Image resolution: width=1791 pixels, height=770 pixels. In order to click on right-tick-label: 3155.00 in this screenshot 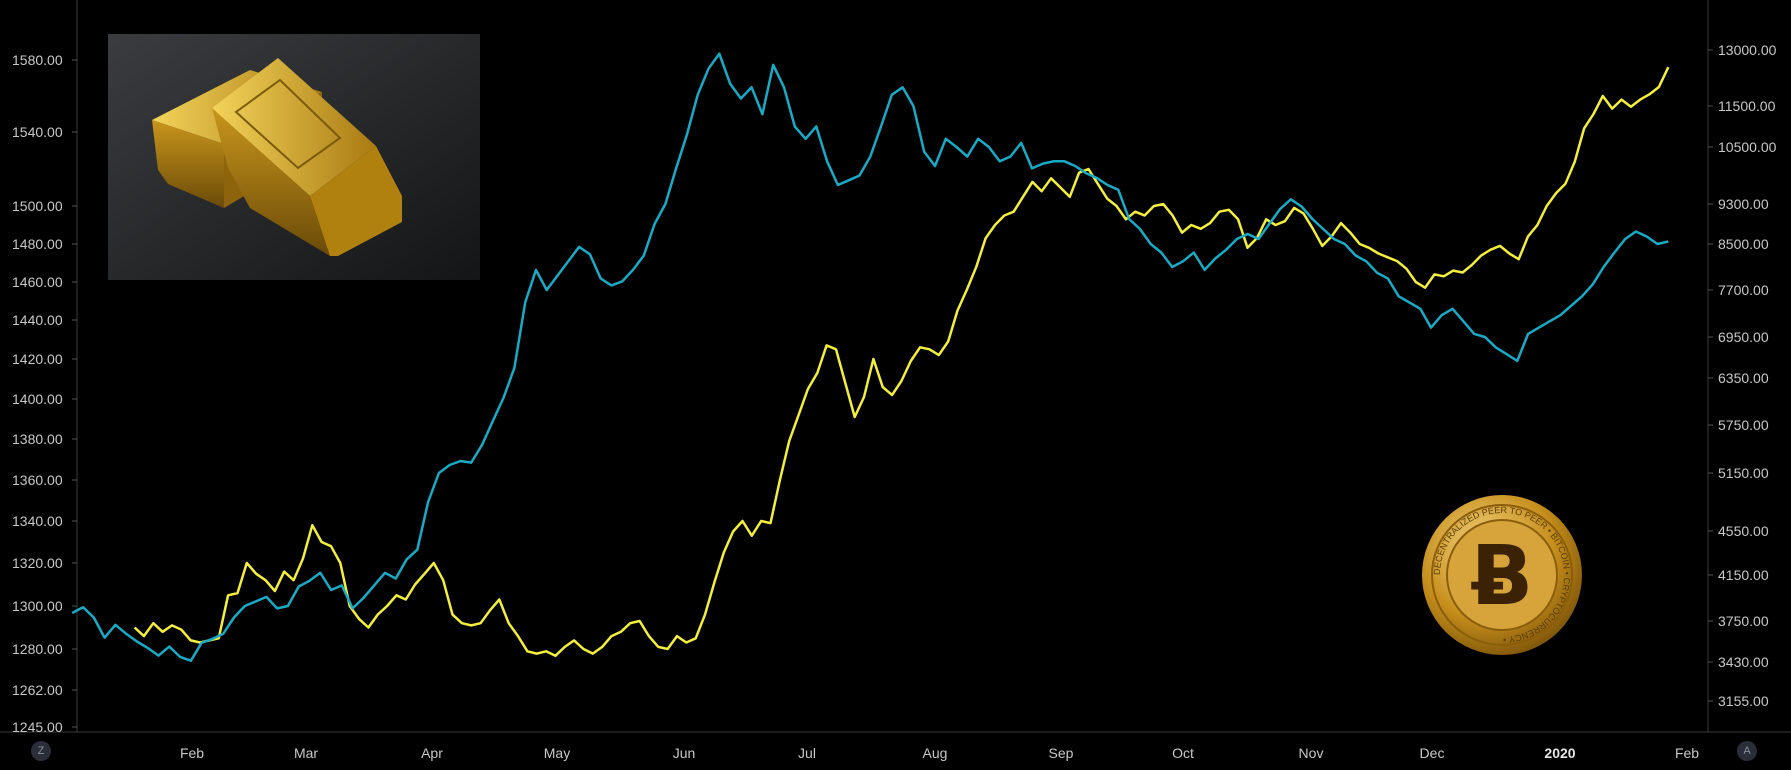, I will do `click(1743, 701)`.